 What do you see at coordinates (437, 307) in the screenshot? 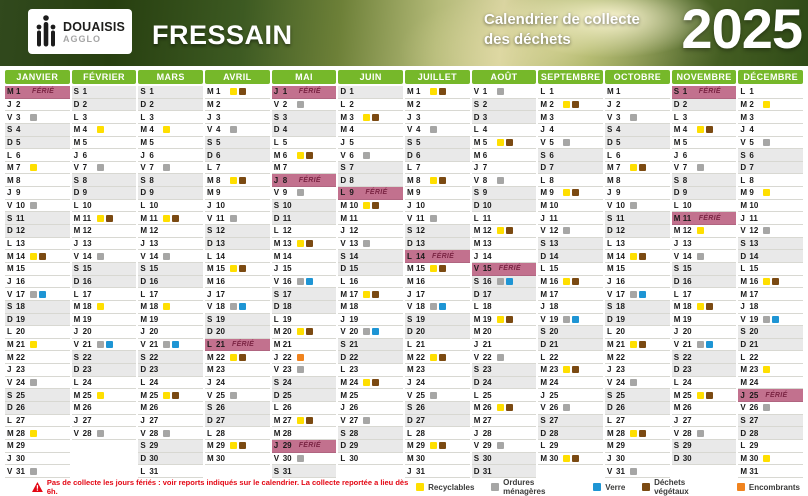
I see `day-row-juillet-18: V 18` at bounding box center [437, 307].